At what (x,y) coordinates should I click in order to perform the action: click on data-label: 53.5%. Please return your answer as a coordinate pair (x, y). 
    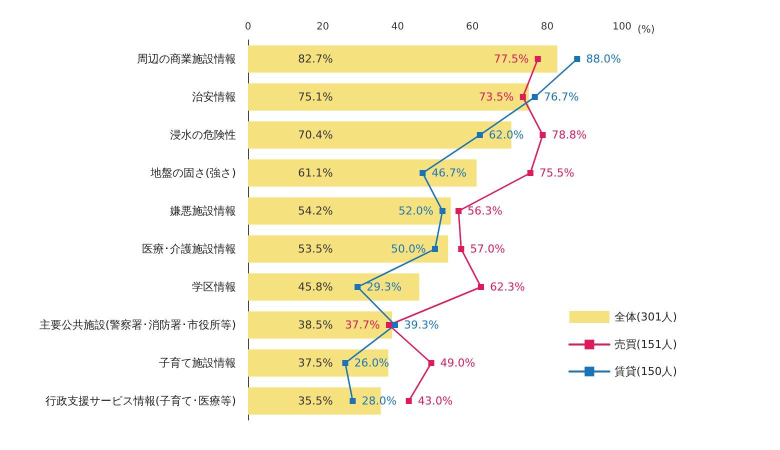
    Looking at the image, I should click on (315, 249).